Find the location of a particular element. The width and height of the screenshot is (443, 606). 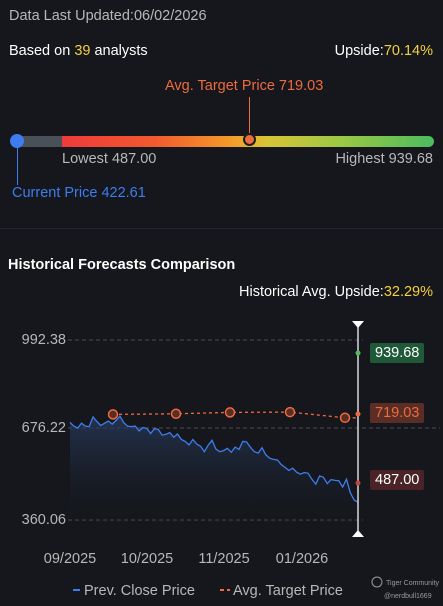

legend-avg-target: Avg. Target Price is located at coordinates (288, 591).